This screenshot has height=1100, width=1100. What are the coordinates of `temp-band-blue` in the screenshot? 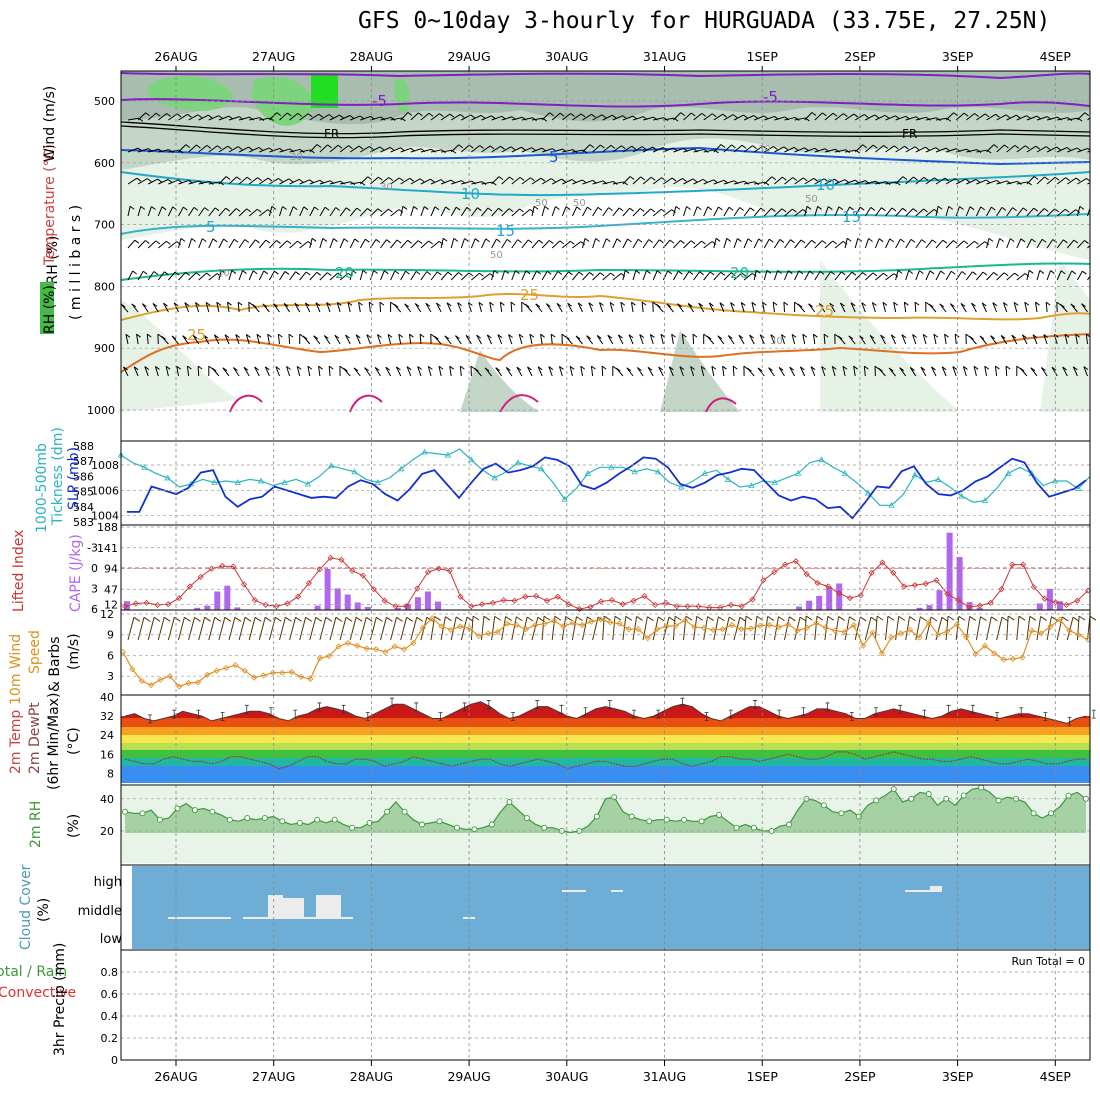 It's located at (605, 774).